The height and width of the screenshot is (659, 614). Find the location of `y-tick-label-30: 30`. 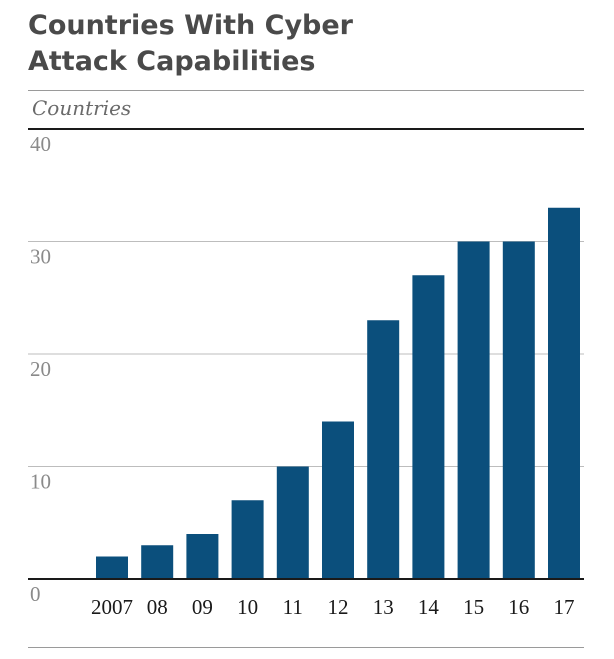

y-tick-label-30: 30 is located at coordinates (40, 257).